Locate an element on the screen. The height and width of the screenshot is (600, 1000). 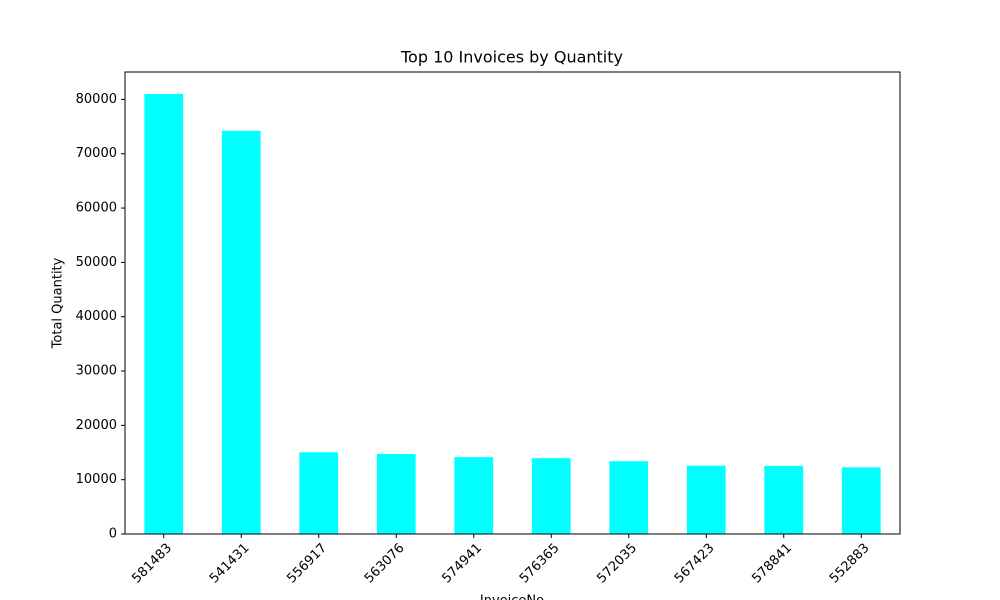
x-tick-label: 578841 is located at coordinates (772, 564).